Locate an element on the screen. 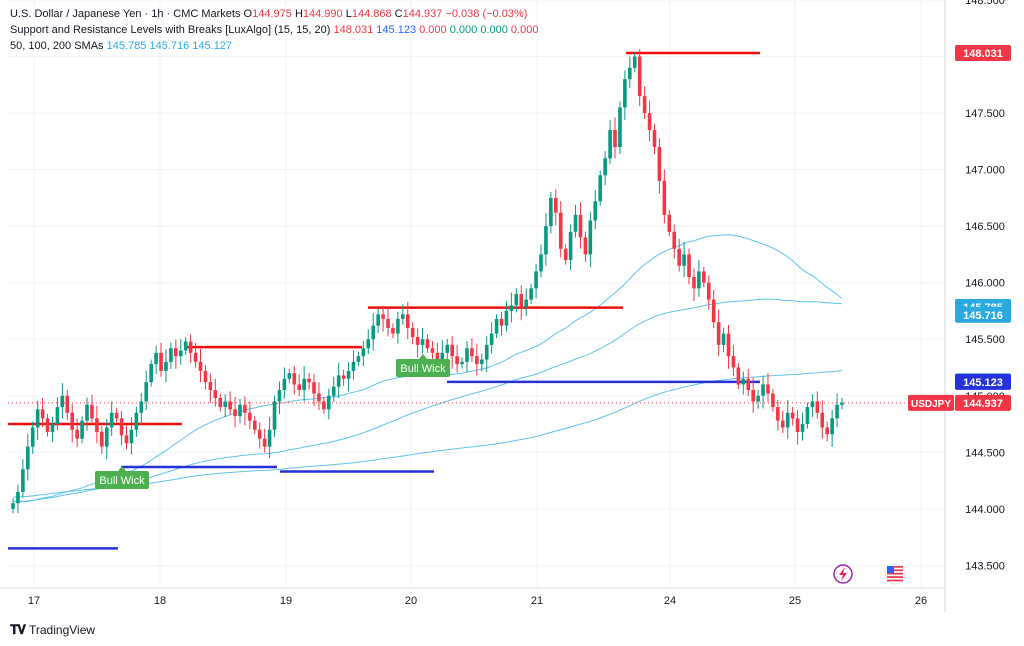 This screenshot has height=646, width=1024. price-tick-label: 143.500 is located at coordinates (985, 566).